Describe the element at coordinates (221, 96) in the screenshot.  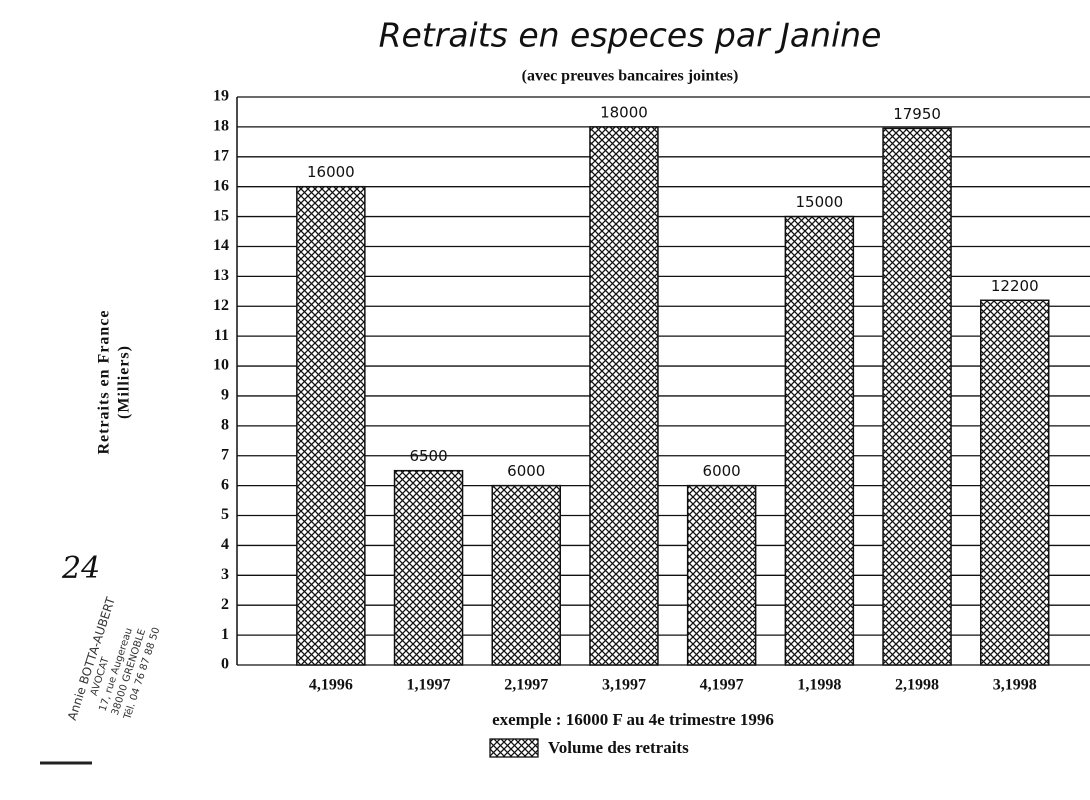
I see `y-tick-label: 19` at that location.